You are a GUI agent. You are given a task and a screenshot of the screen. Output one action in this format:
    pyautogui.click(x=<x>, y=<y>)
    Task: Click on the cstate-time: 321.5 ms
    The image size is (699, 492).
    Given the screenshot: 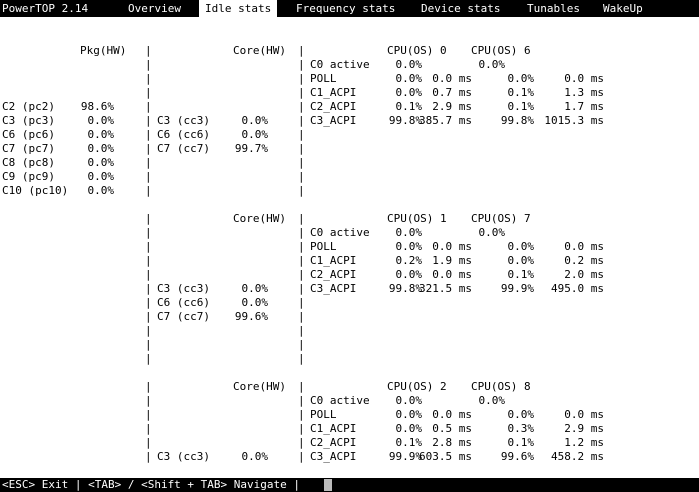 What is the action you would take?
    pyautogui.click(x=445, y=288)
    